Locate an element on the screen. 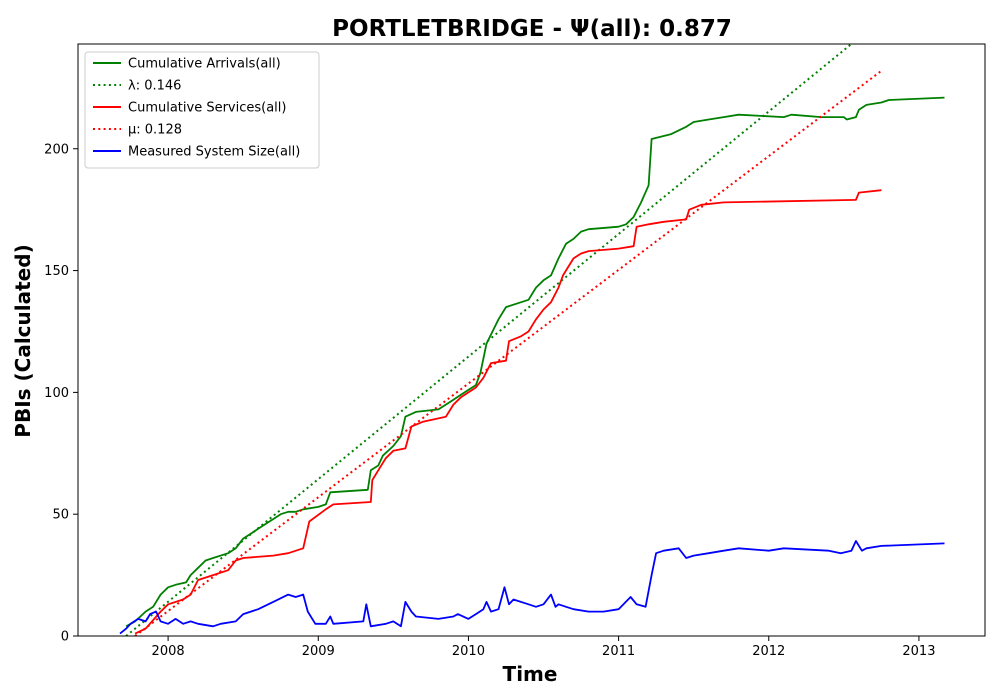 This screenshot has height=700, width=1000. legend-label: λ: 0.146 is located at coordinates (154, 86).